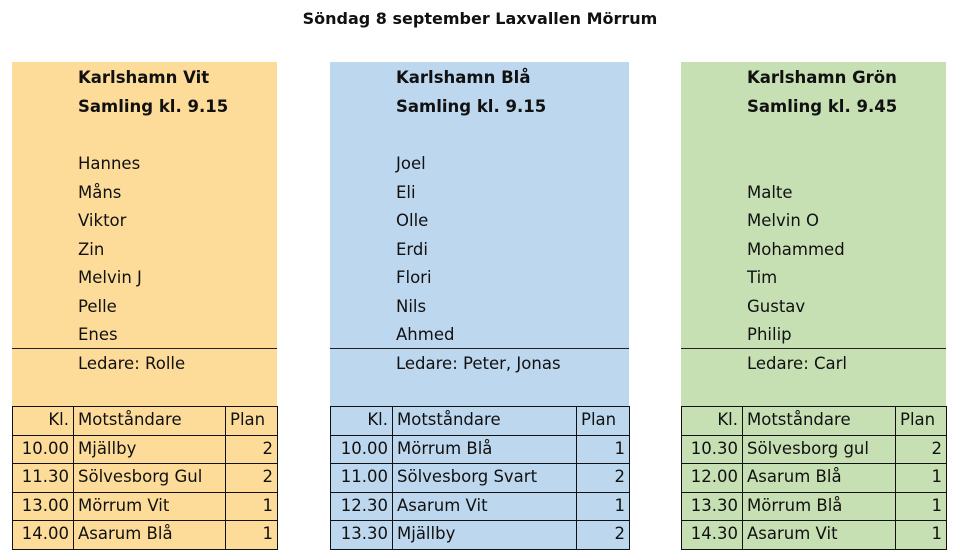 This screenshot has width=960, height=560. I want to click on player-name: Olle, so click(412, 220).